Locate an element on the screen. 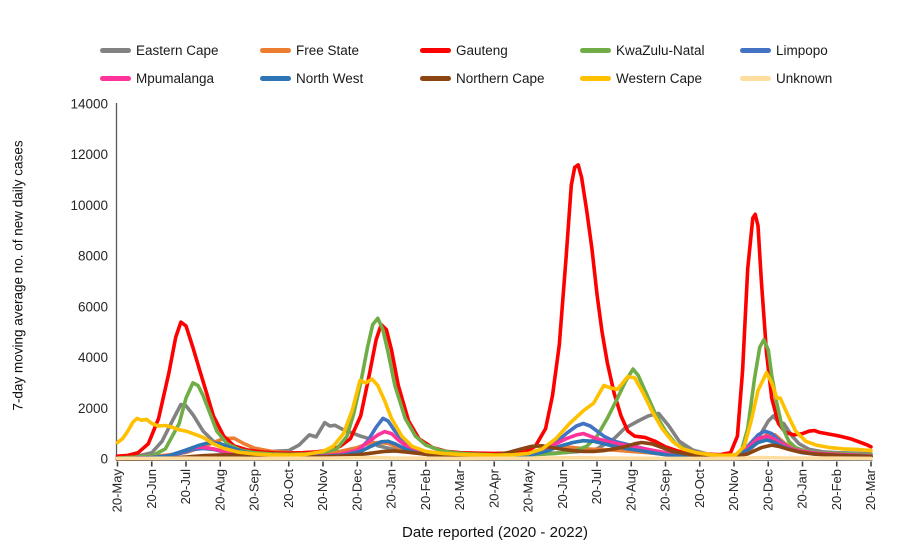 The width and height of the screenshot is (916, 553). legend-label: Western Cape is located at coordinates (659, 78).